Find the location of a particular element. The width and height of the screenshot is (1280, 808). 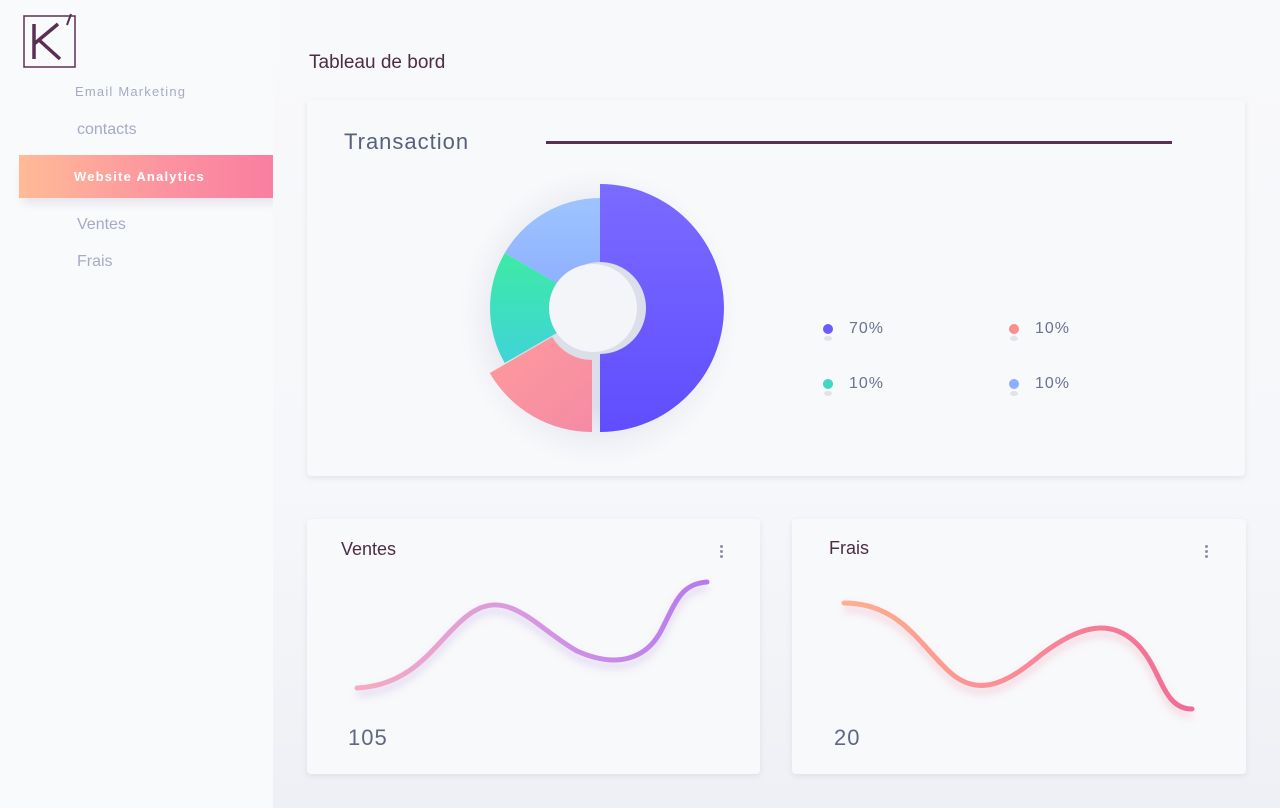

sidebar-item-contacts: contacts is located at coordinates (107, 129).